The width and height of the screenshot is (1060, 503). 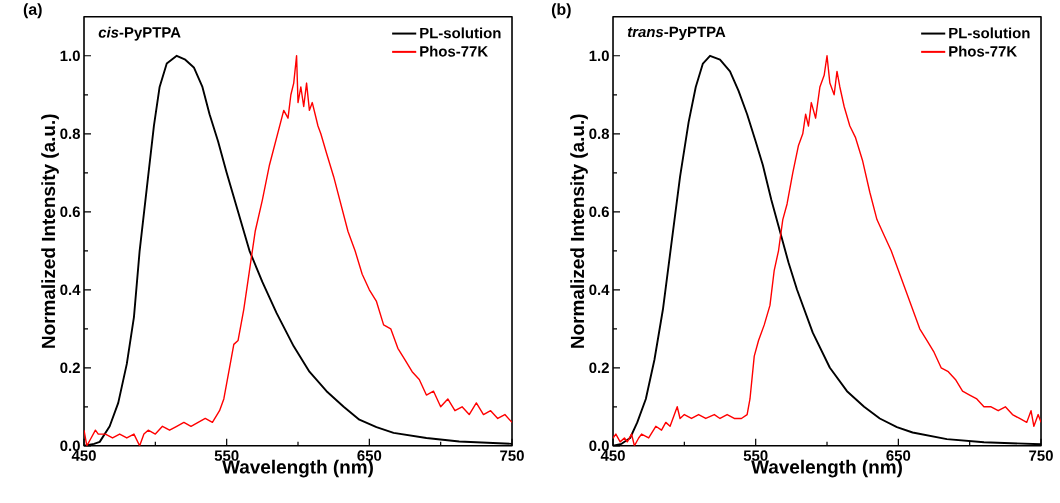 What do you see at coordinates (139, 33) in the screenshot?
I see `annotation: cis-PyPTPA` at bounding box center [139, 33].